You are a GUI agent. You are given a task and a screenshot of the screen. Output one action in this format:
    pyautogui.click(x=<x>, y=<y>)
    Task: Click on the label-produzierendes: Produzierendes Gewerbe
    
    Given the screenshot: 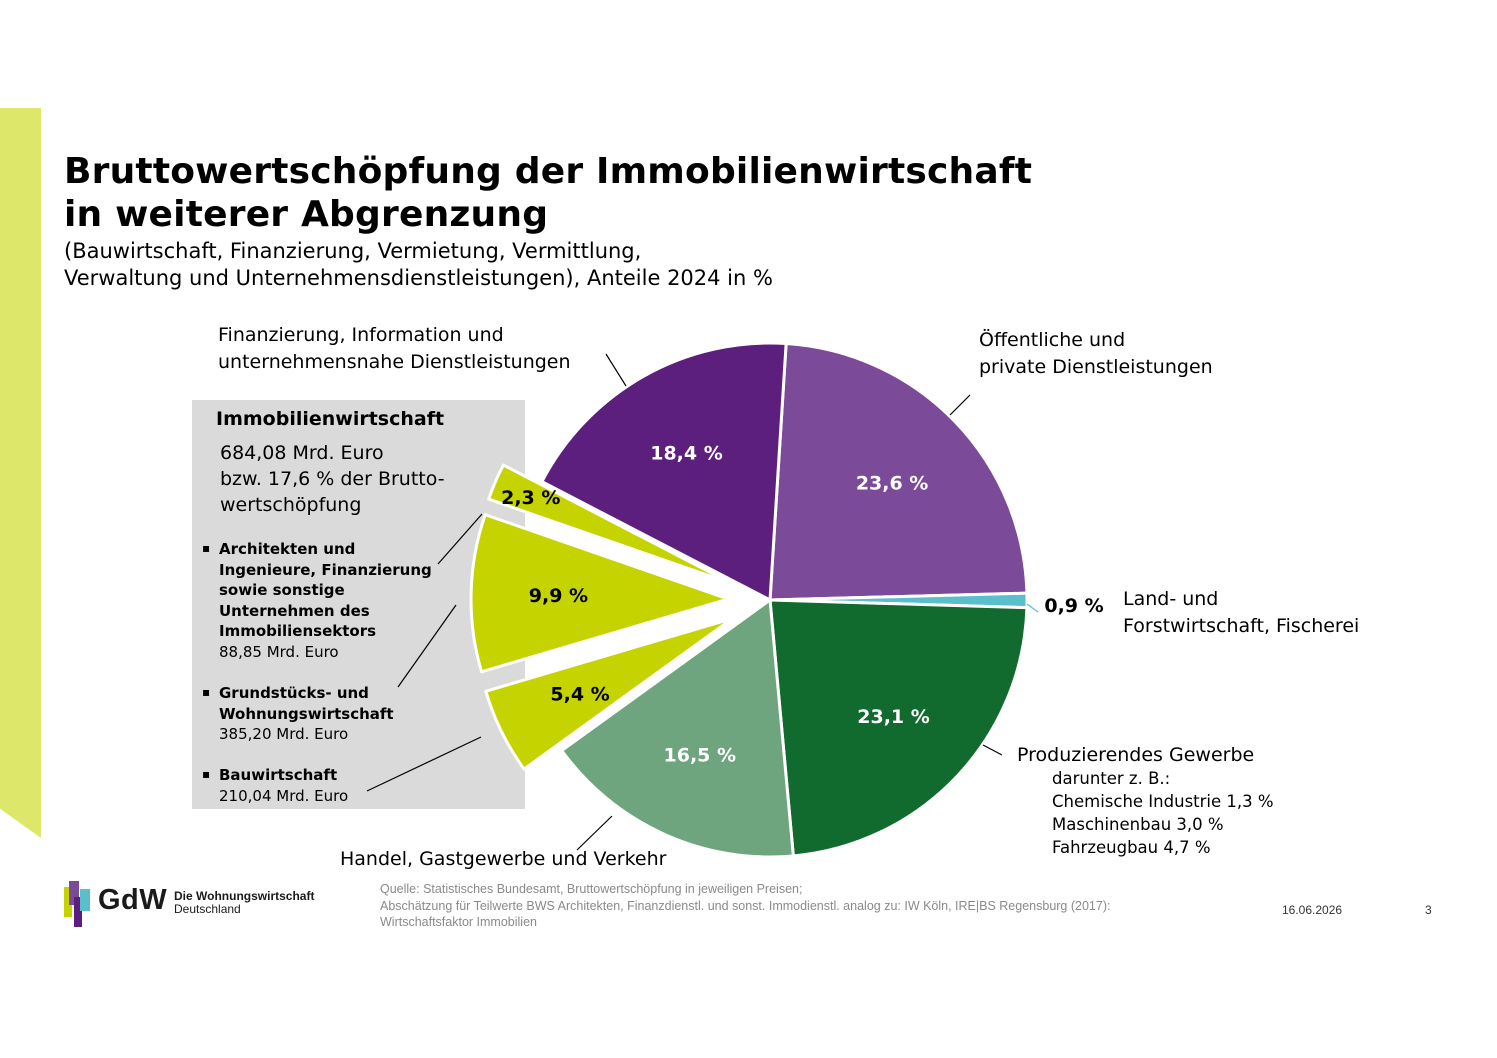 What is the action you would take?
    pyautogui.click(x=1136, y=755)
    